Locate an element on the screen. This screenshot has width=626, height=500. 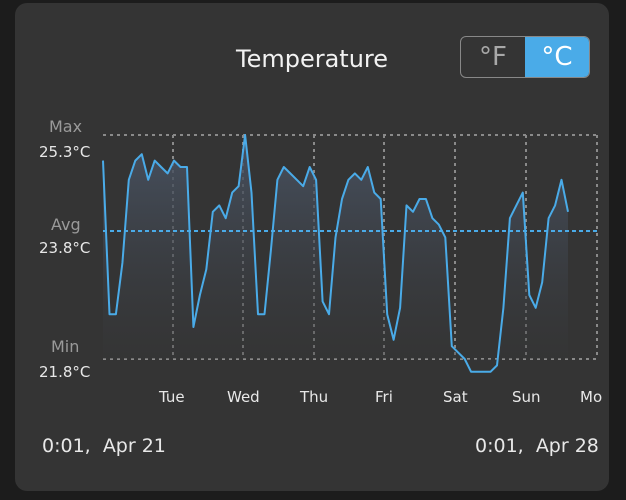
min-label: Min is located at coordinates (65, 346).